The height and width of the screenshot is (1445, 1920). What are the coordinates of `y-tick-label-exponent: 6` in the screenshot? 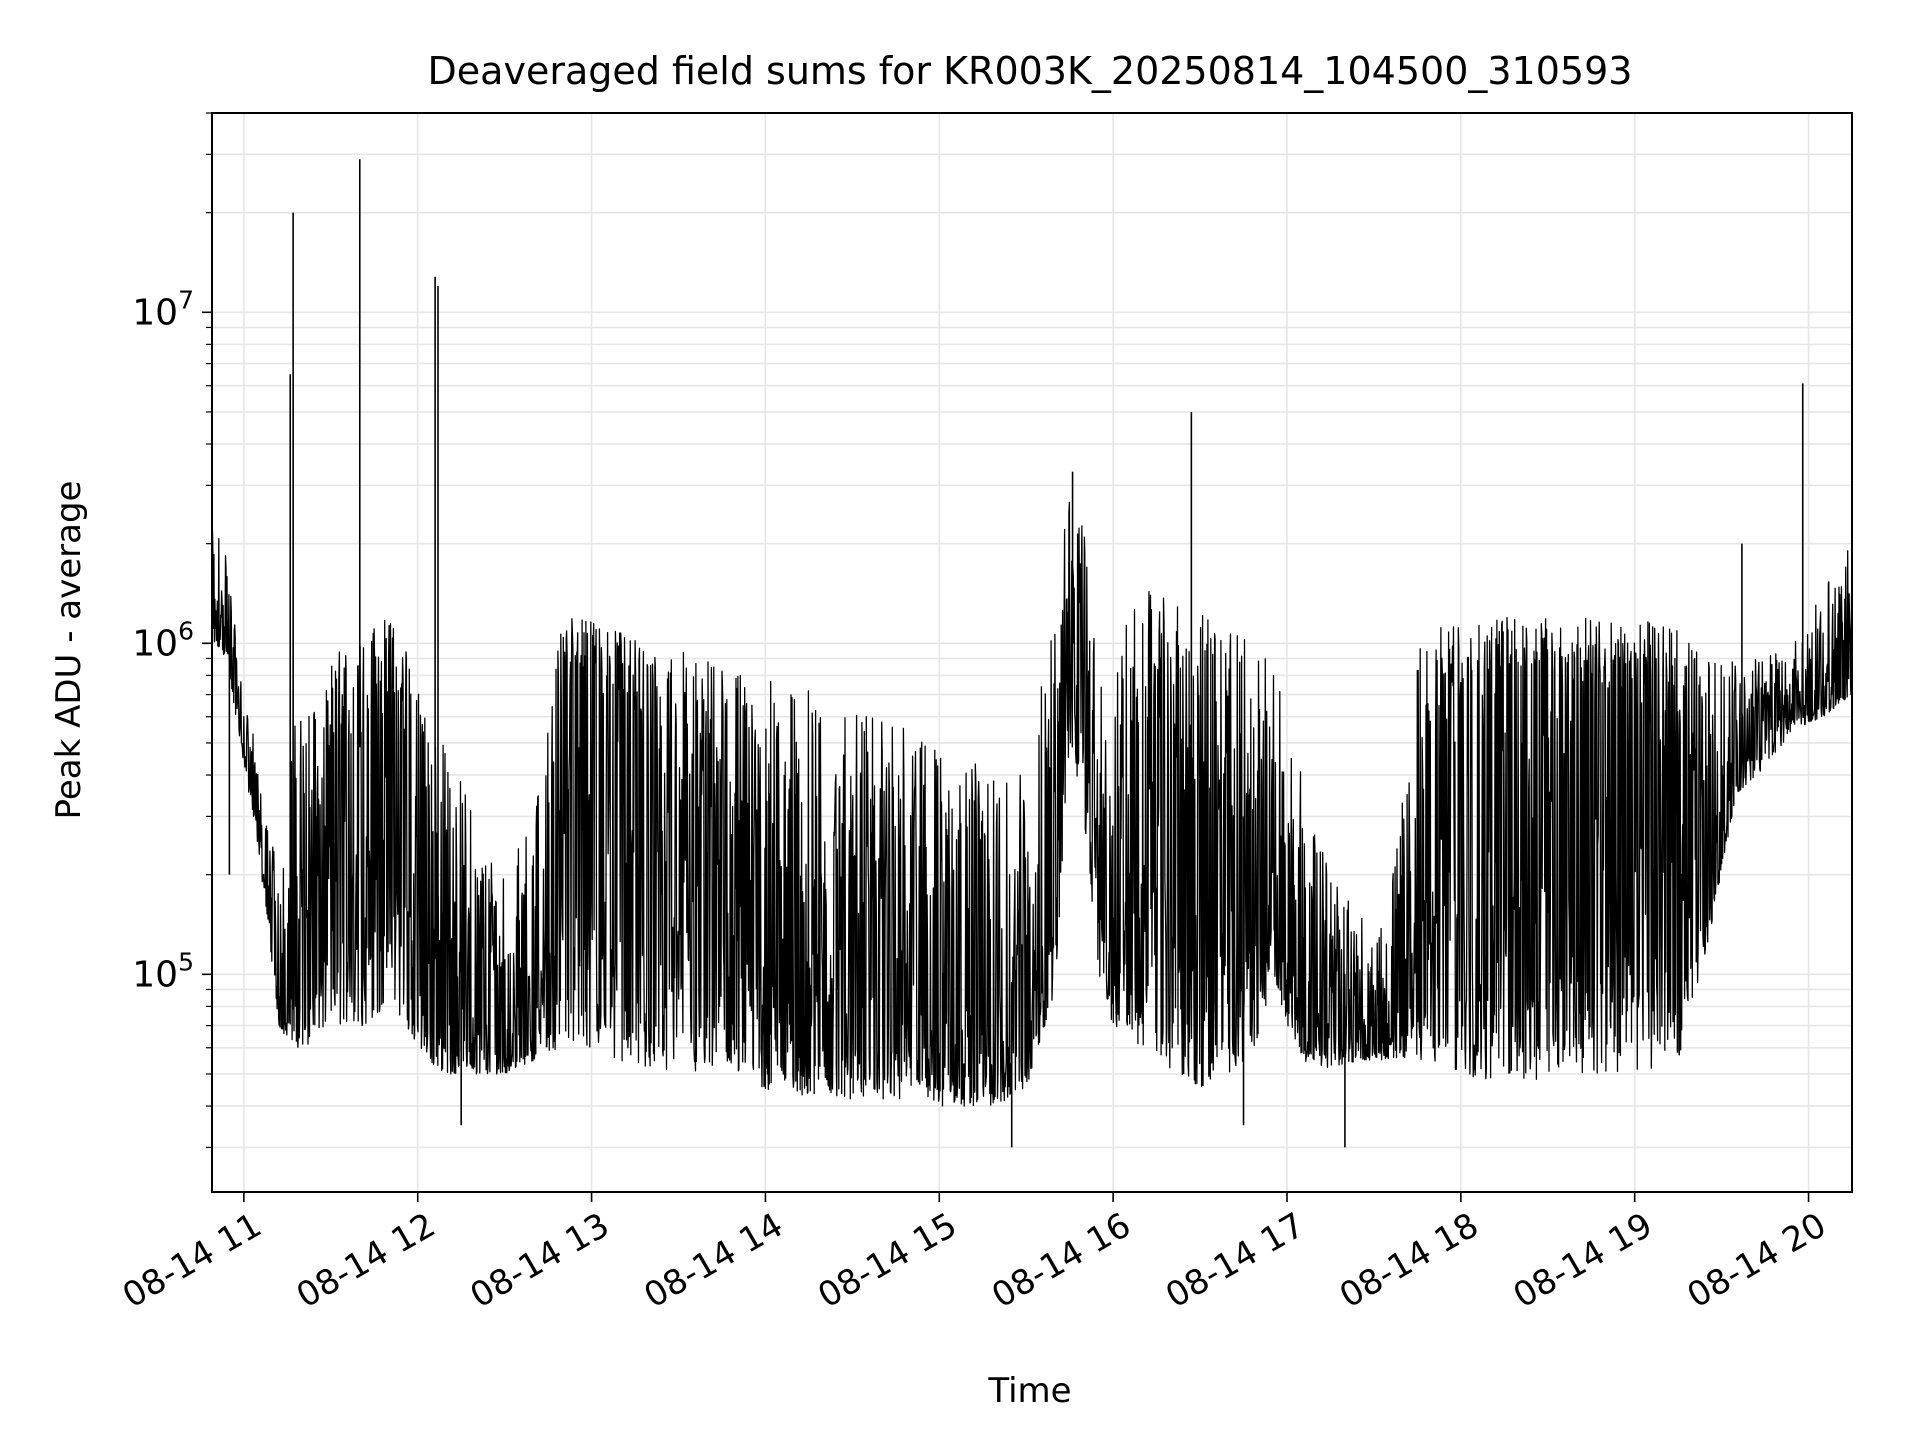 It's located at (186, 630).